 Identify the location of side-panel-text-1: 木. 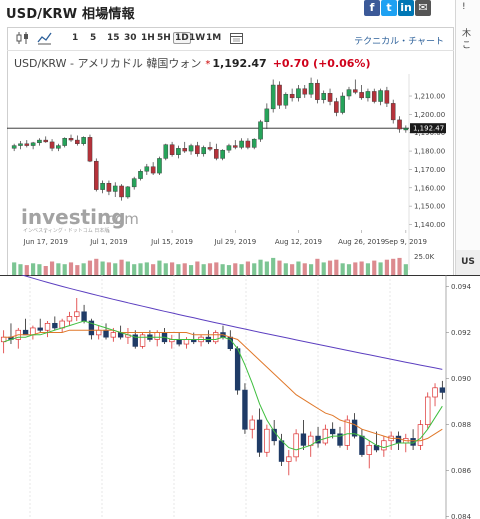
(467, 34).